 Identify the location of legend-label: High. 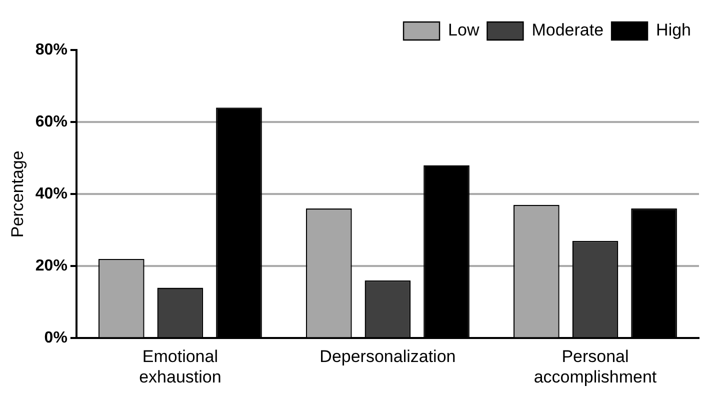
(674, 30).